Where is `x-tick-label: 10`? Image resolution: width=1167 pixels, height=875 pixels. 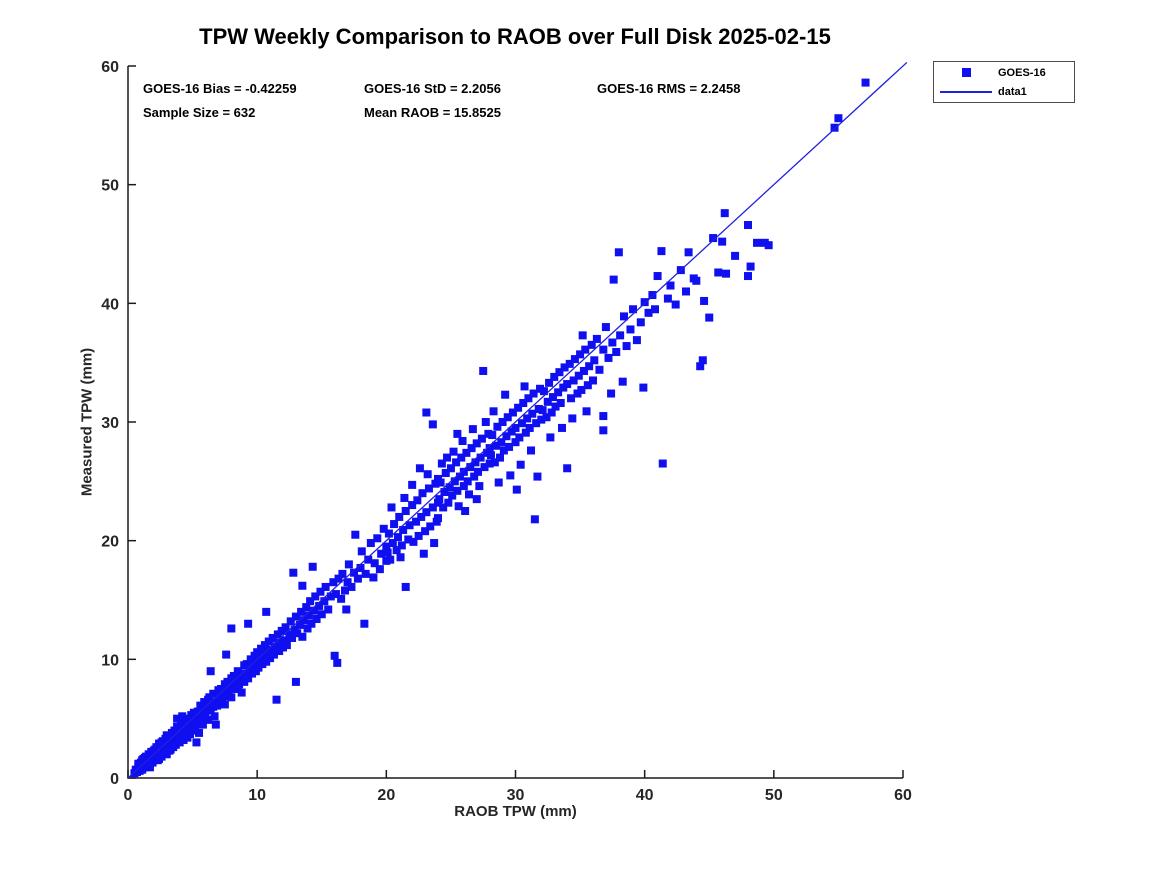
x-tick-label: 10 is located at coordinates (257, 795).